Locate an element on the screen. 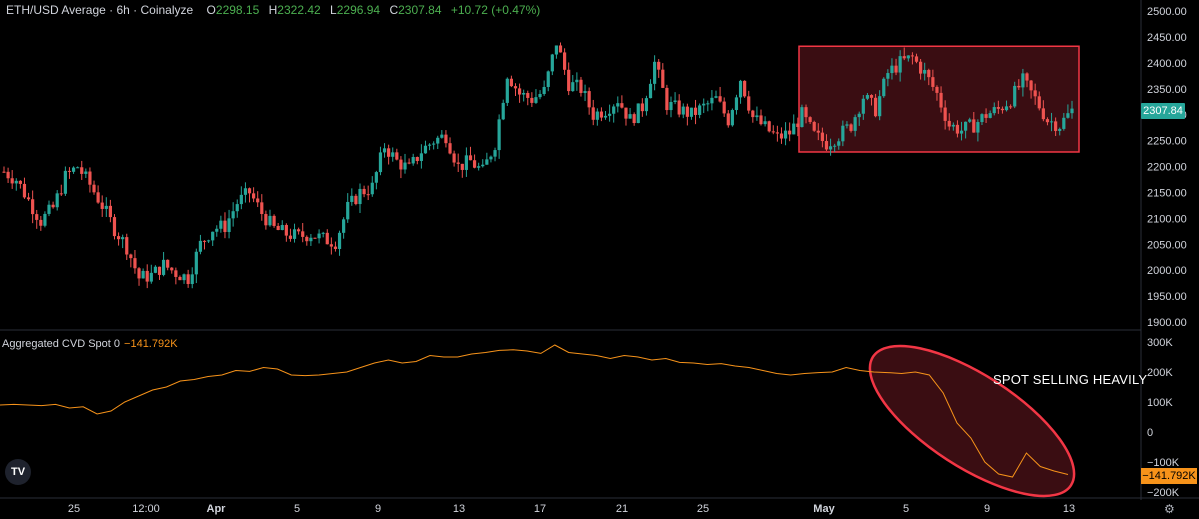  time-tick-label: 9 is located at coordinates (987, 509).